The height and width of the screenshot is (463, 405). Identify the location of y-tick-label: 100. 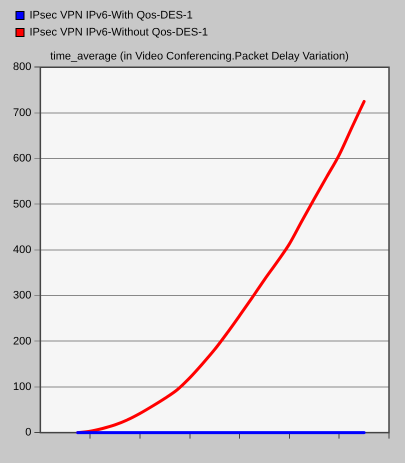
(22, 386).